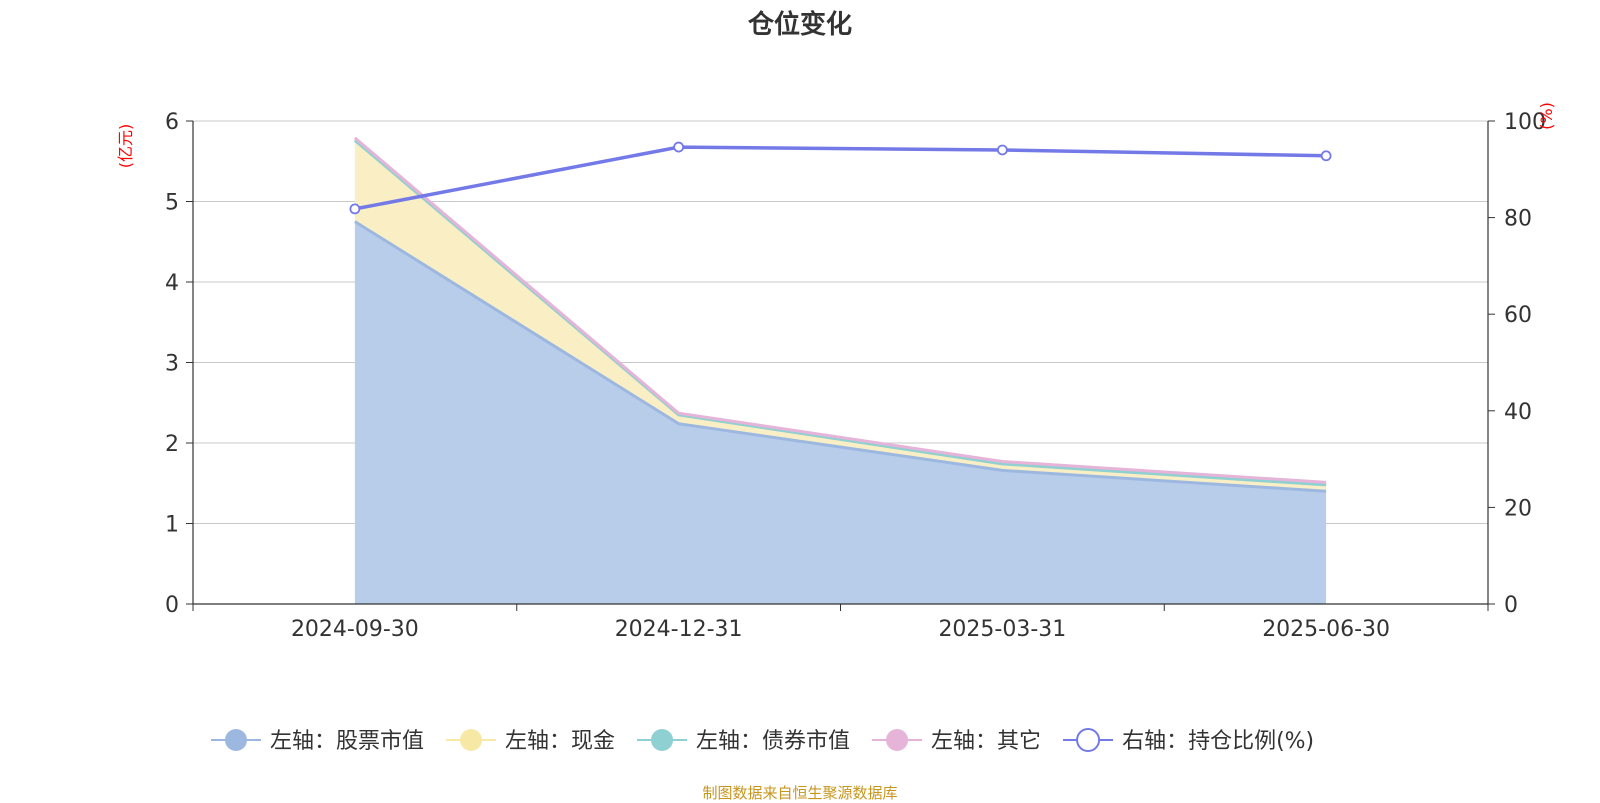 The height and width of the screenshot is (803, 1600). I want to click on right-axis-tick-label: 80, so click(1518, 219).